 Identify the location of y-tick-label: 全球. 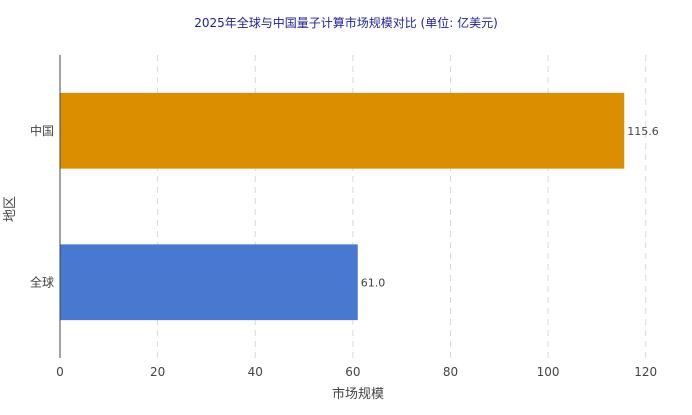
(42, 281).